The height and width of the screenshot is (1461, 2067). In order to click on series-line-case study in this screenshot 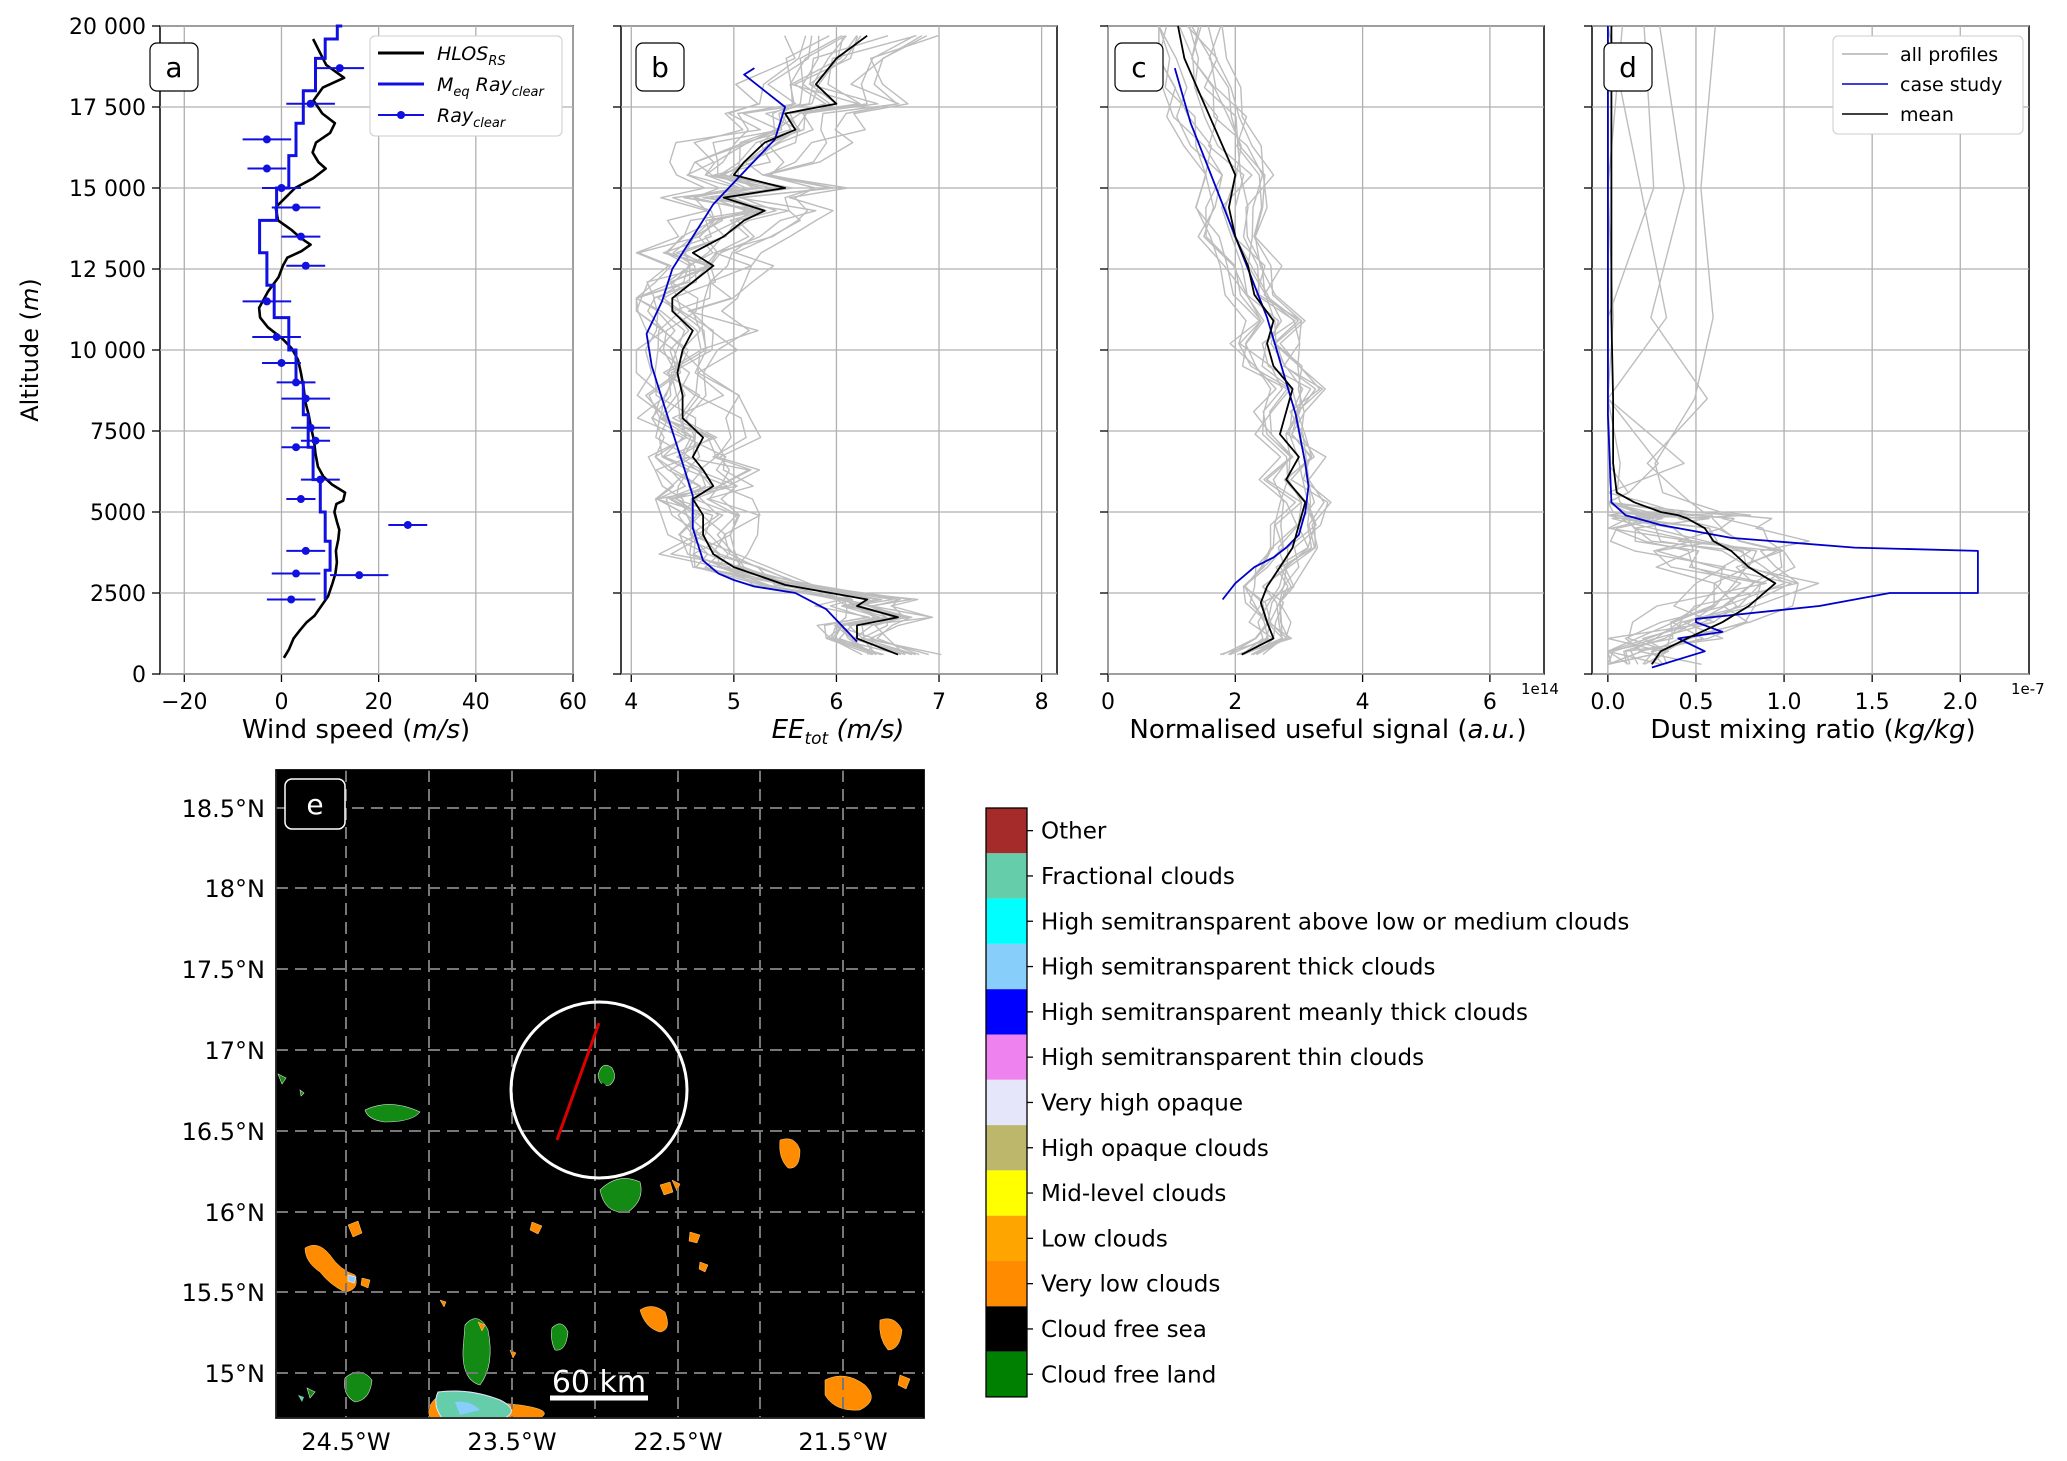, I will do `click(1793, 347)`.